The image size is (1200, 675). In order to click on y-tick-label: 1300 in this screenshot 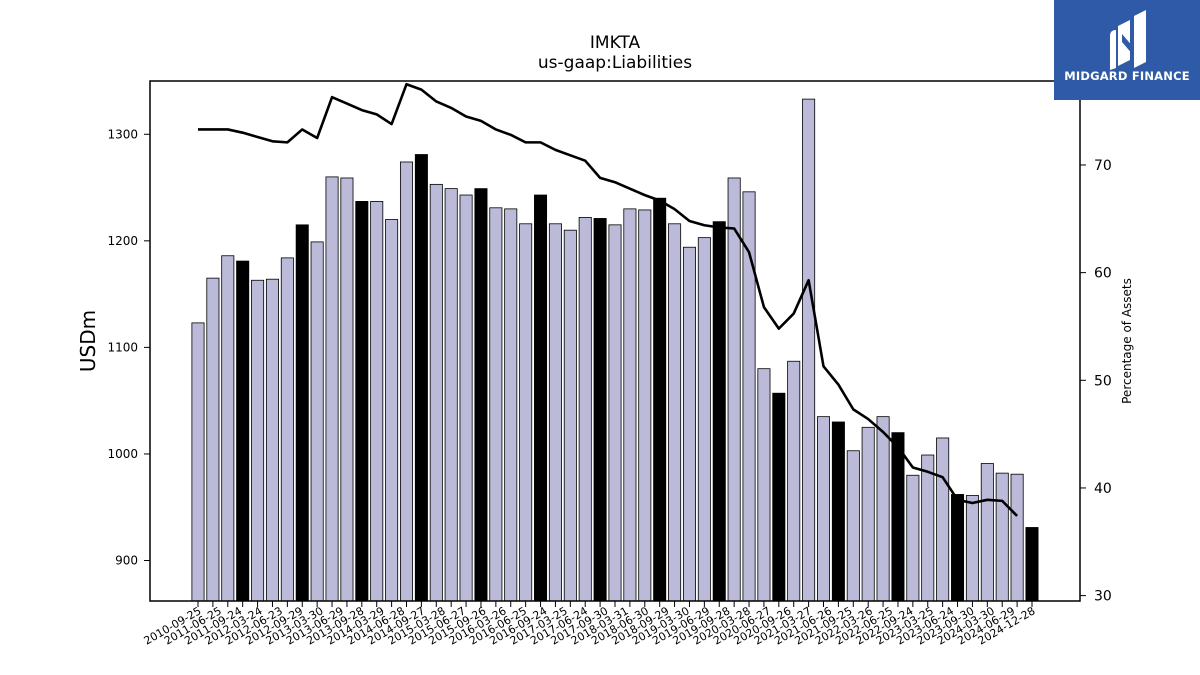, I will do `click(122, 134)`.